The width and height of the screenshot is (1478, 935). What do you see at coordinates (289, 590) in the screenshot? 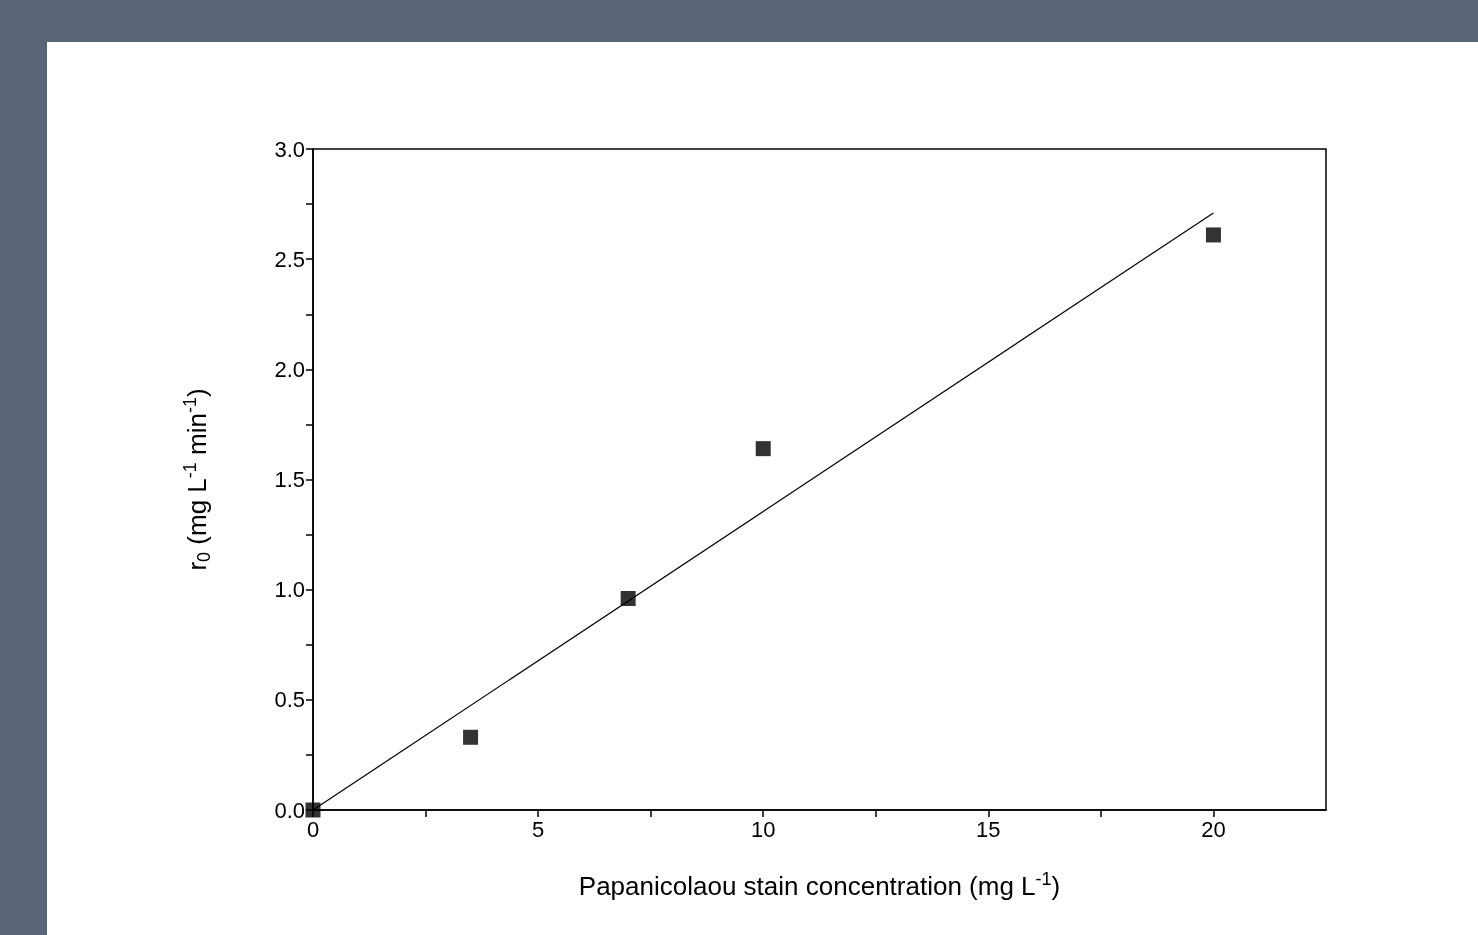
I see `y-tick-label: 1.0` at bounding box center [289, 590].